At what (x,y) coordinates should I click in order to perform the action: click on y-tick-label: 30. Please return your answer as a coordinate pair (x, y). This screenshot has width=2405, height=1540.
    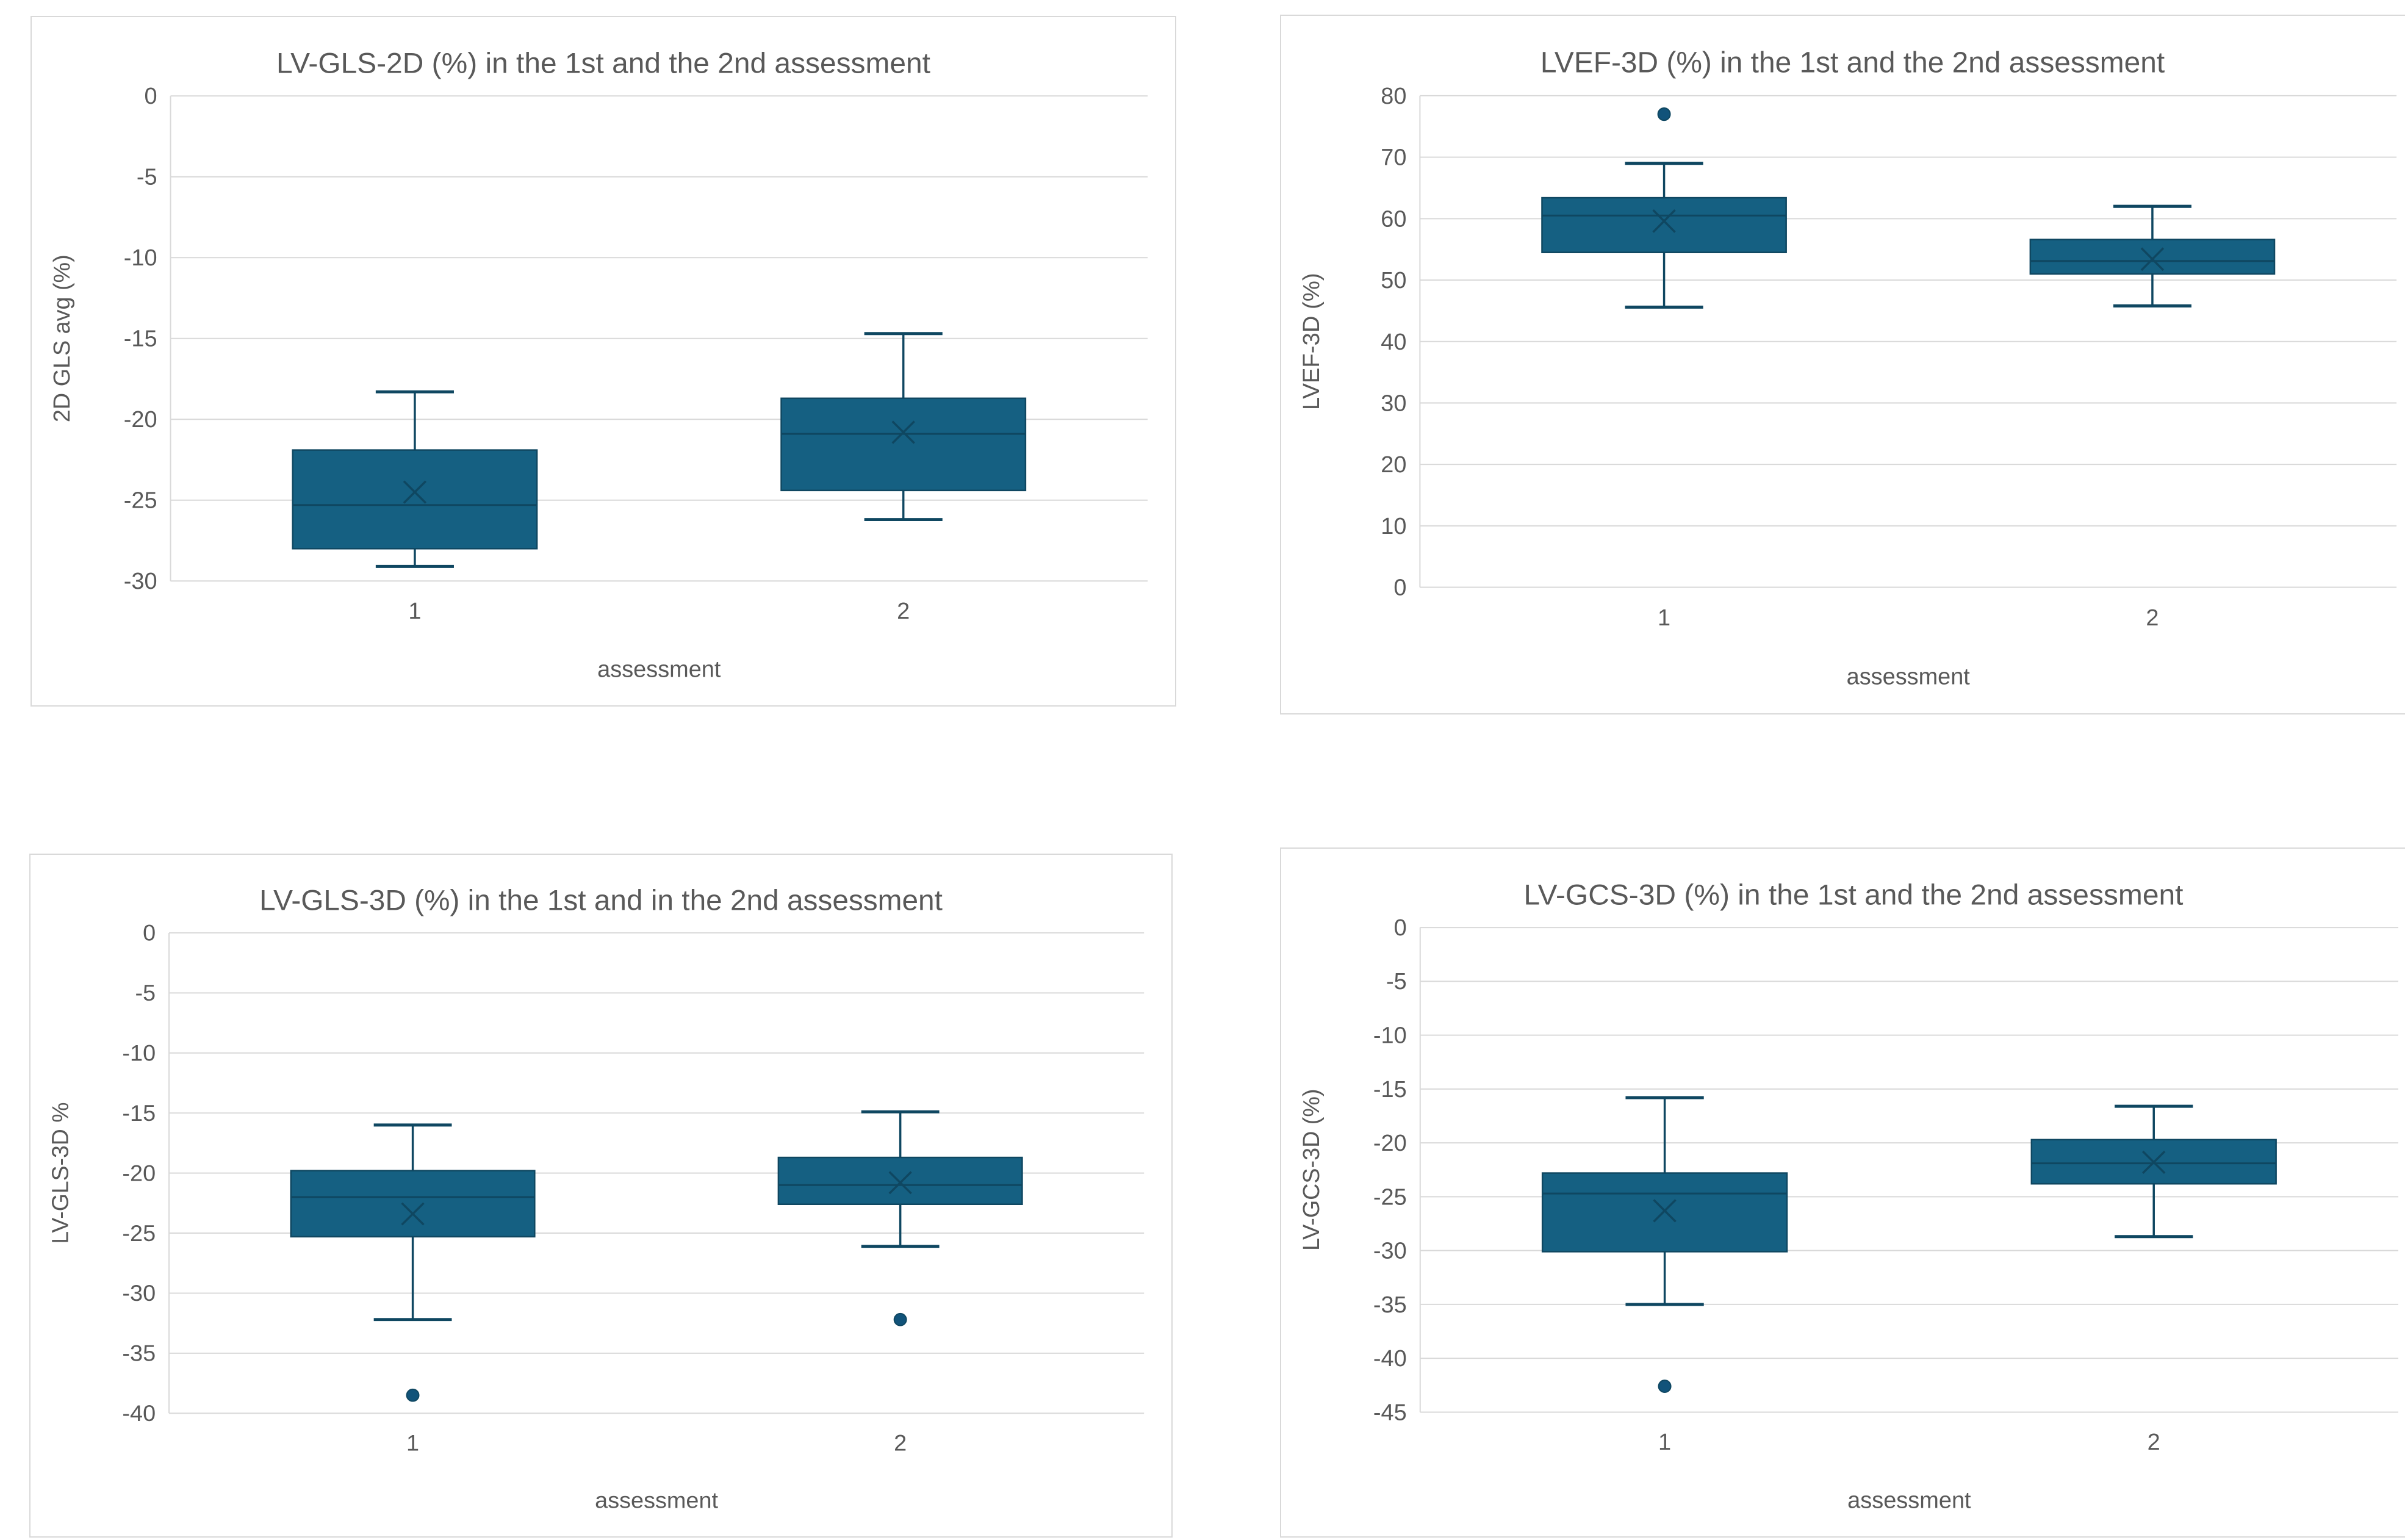
    Looking at the image, I should click on (1393, 403).